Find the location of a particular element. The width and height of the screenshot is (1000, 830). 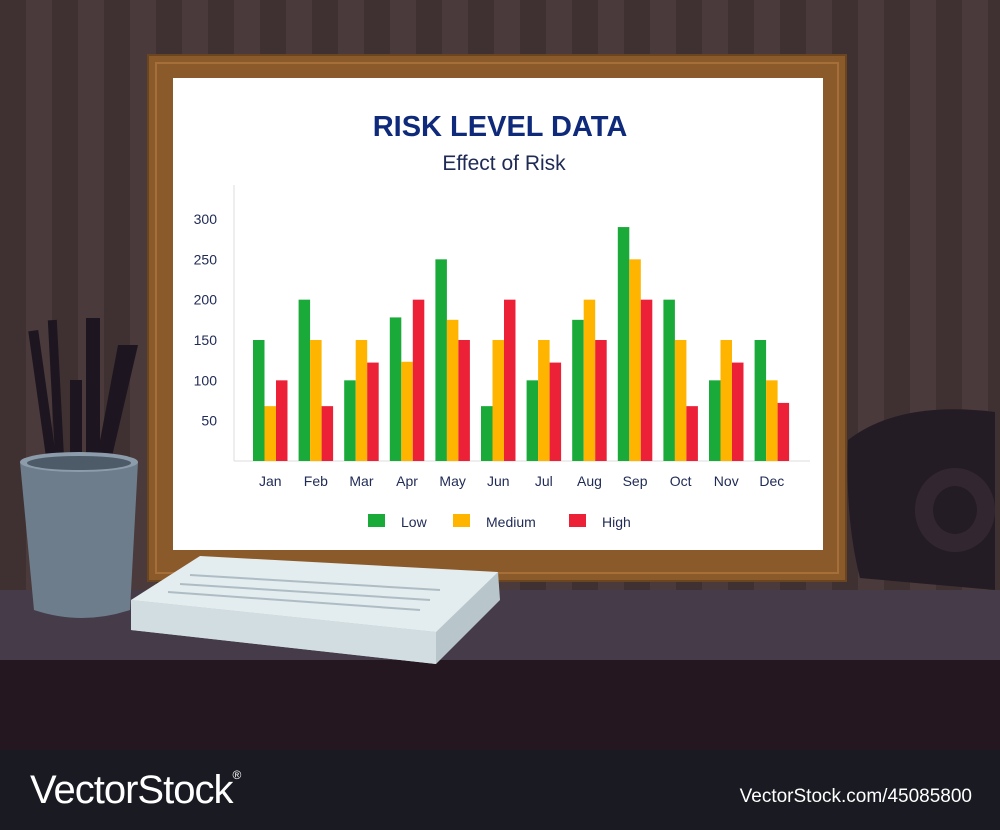

x-tick-label: Jun is located at coordinates (498, 481).